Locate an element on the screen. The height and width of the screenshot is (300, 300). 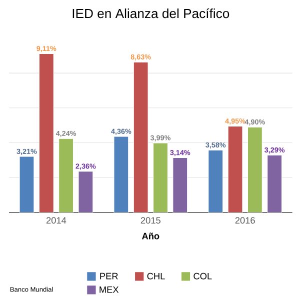
x-tick-label: 2014 is located at coordinates (56, 220).